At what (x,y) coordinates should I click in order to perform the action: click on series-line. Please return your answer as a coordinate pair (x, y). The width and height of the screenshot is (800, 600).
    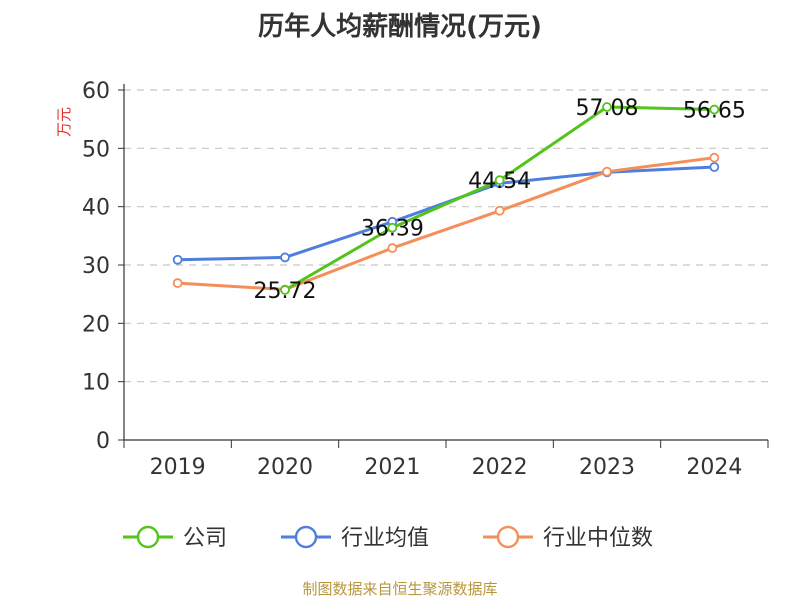
    Looking at the image, I should click on (446, 213).